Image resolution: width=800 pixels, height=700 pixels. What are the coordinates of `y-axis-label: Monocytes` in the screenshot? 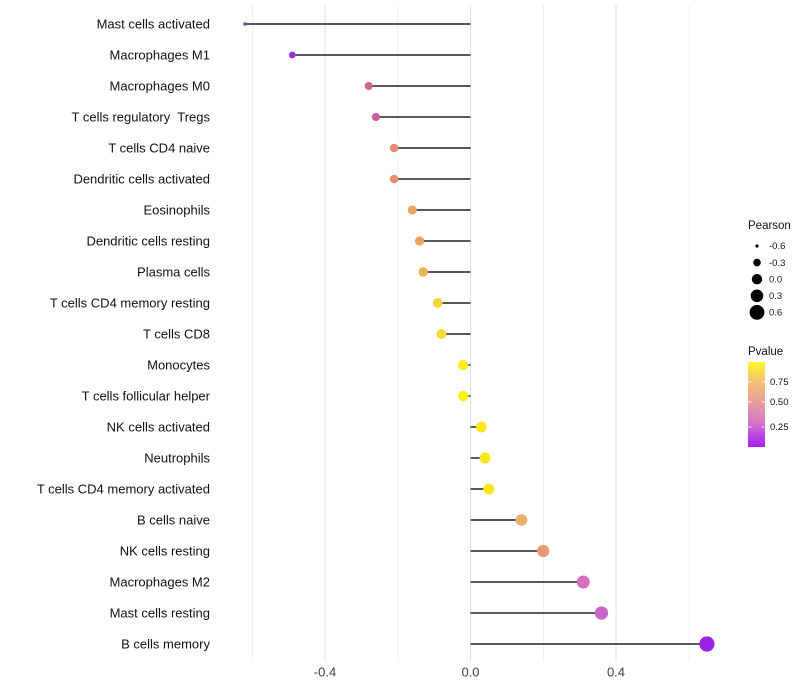 It's located at (178, 365).